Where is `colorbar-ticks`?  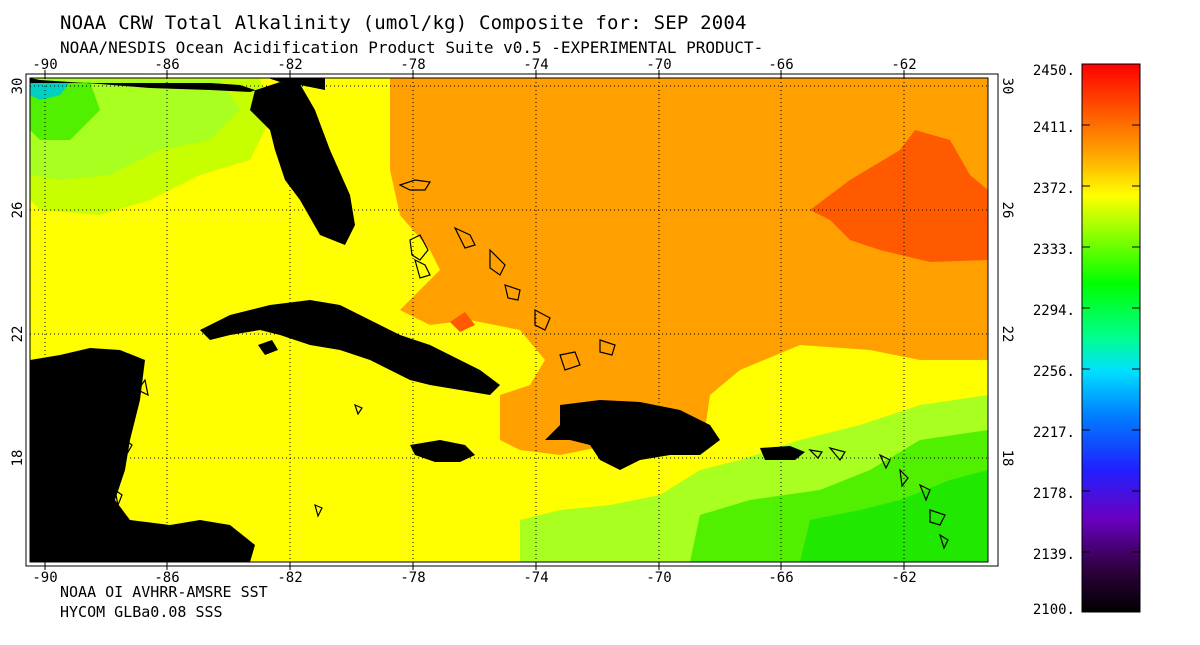 colorbar-ticks is located at coordinates (1111, 338).